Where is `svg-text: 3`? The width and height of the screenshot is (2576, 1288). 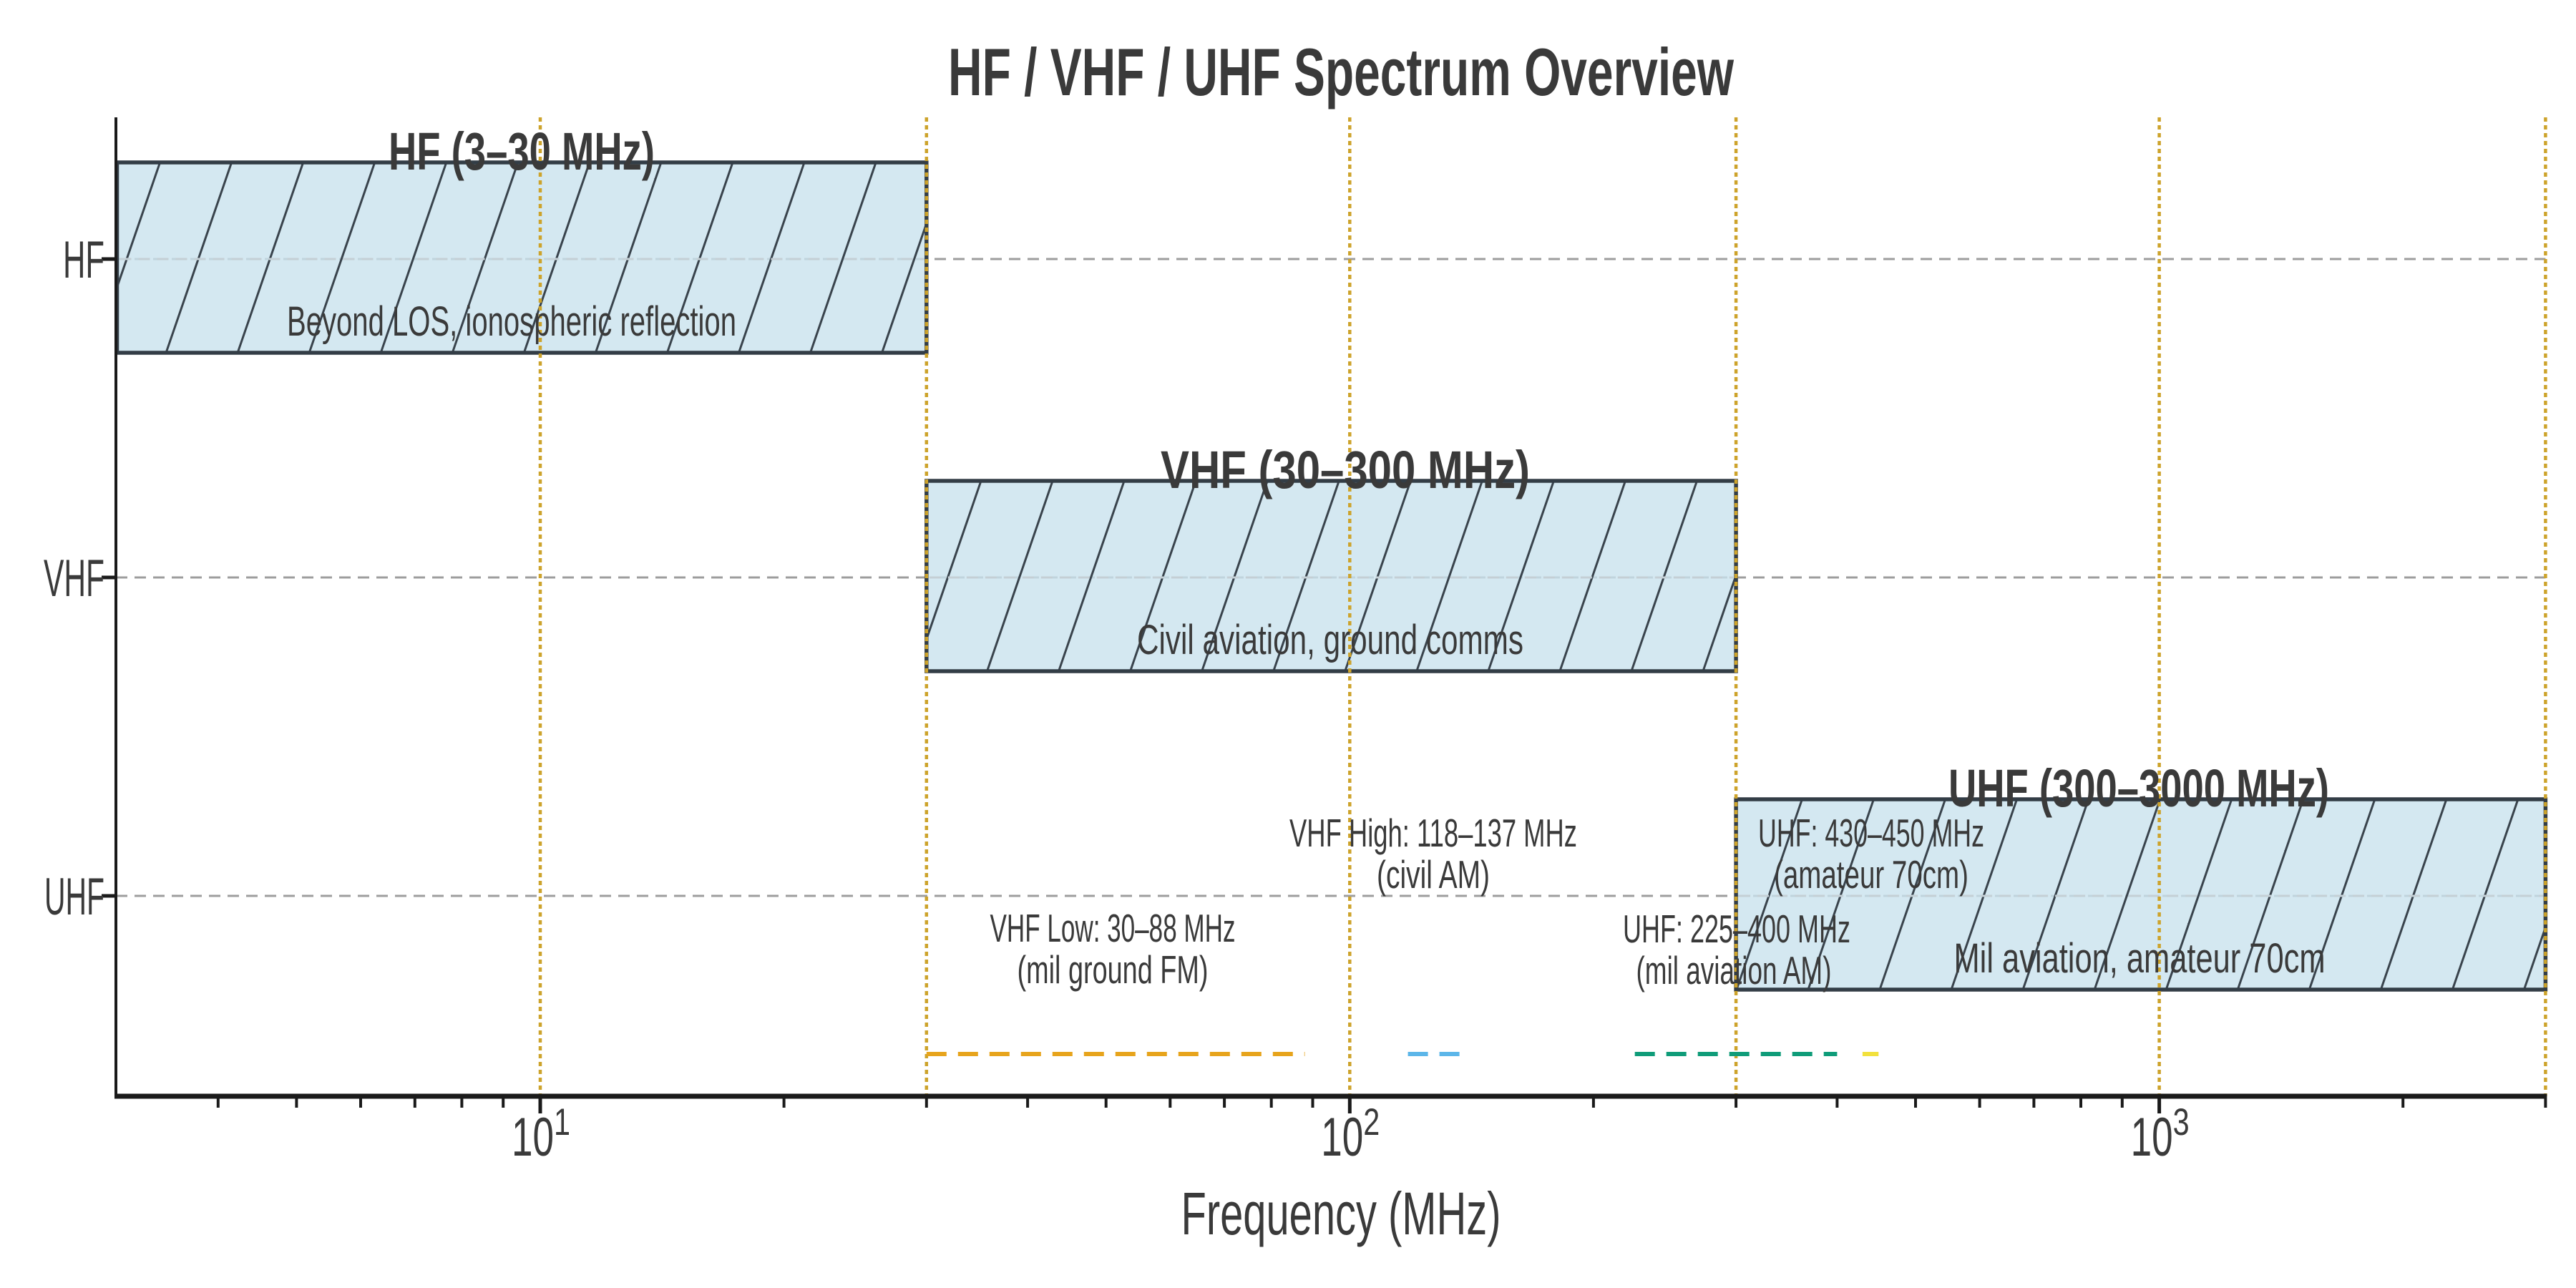
svg-text: 3 is located at coordinates (2181, 1122).